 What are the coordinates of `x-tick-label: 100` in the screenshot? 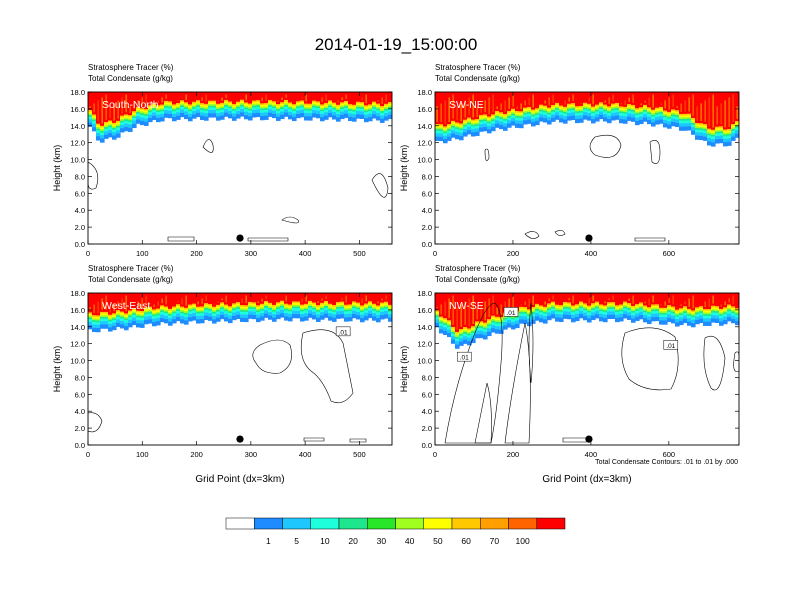 It's located at (142, 454).